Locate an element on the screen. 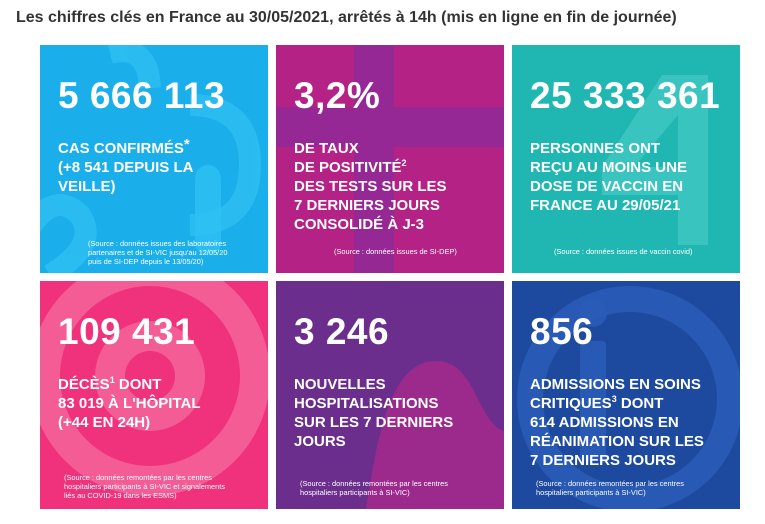  plus-cross-icon is located at coordinates (390, 159).